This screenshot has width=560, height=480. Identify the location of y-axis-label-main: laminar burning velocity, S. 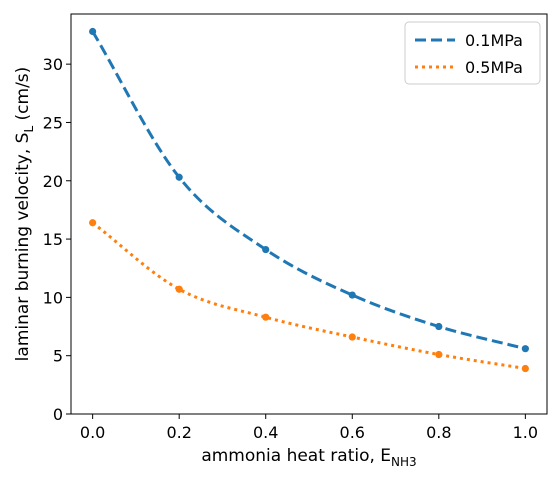
(23, 247).